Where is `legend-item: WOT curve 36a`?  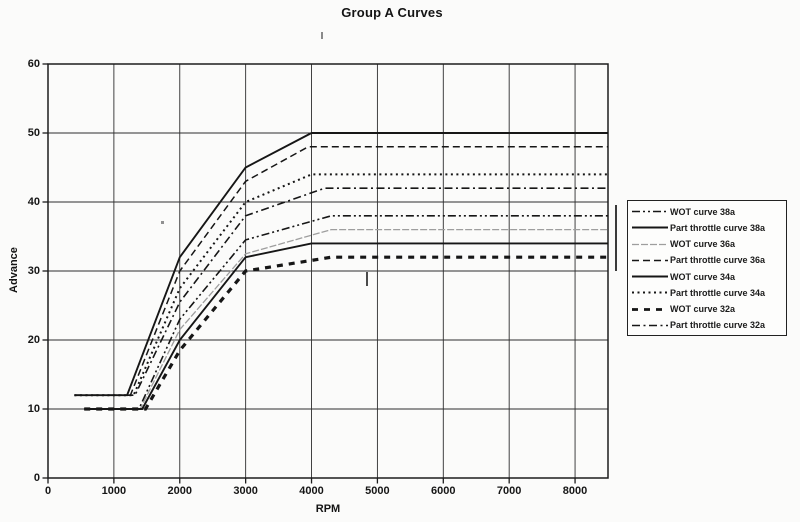
legend-item: WOT curve 36a is located at coordinates (707, 244).